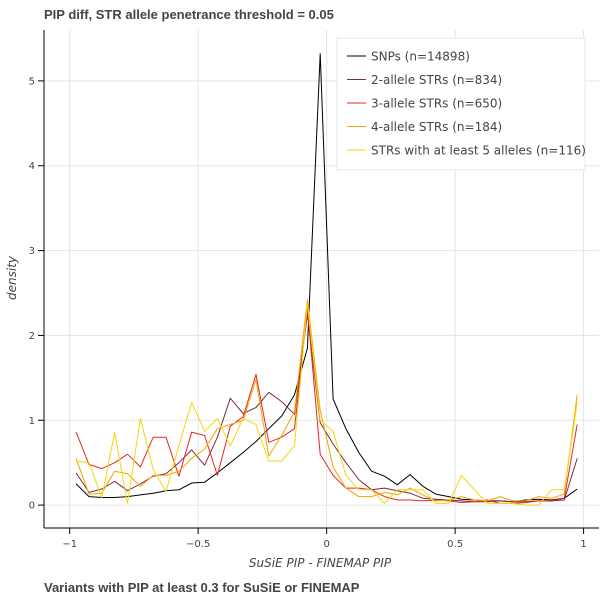  What do you see at coordinates (320, 563) in the screenshot?
I see `x-axis-label: SuSiE PIP - FINEMAP PIP` at bounding box center [320, 563].